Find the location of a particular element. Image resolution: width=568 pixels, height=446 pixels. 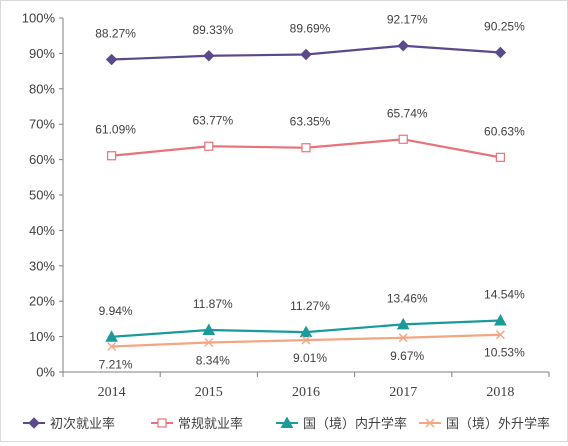

y-tick-label: 0% is located at coordinates (45, 372).